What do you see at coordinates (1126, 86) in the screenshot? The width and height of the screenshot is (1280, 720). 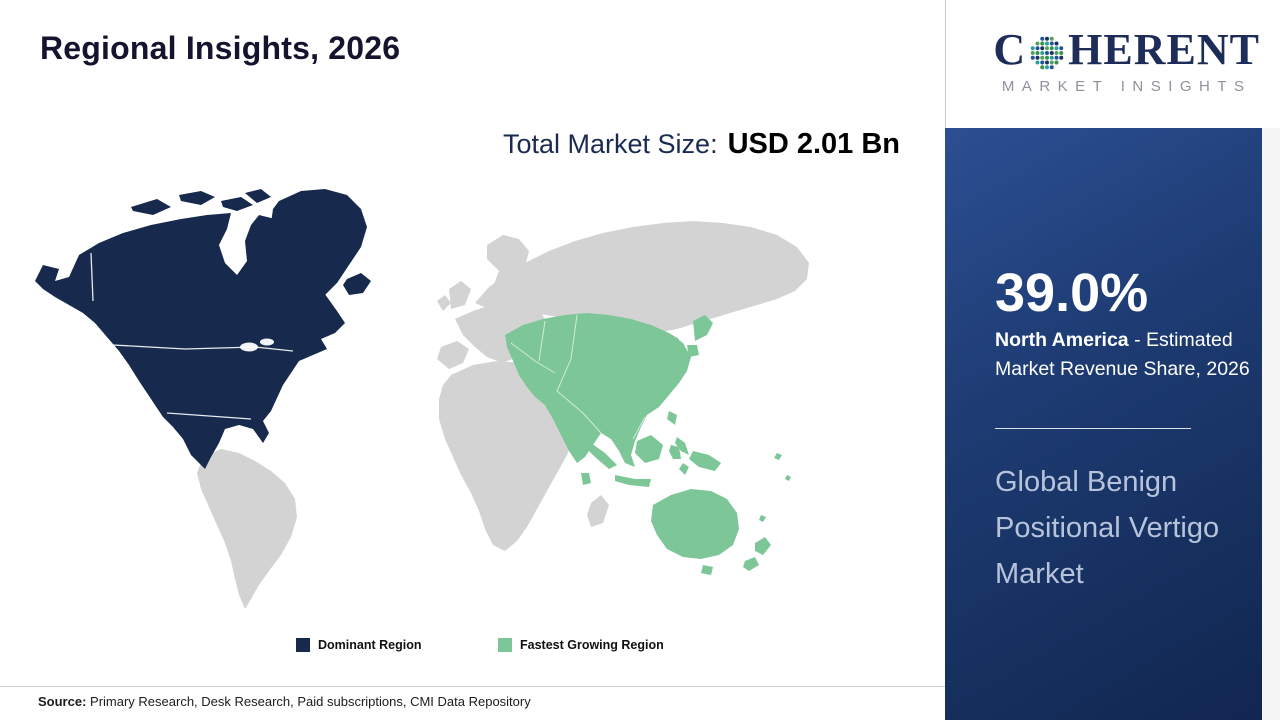 I see `brand-subtitle: MARKET INSIGHTS` at bounding box center [1126, 86].